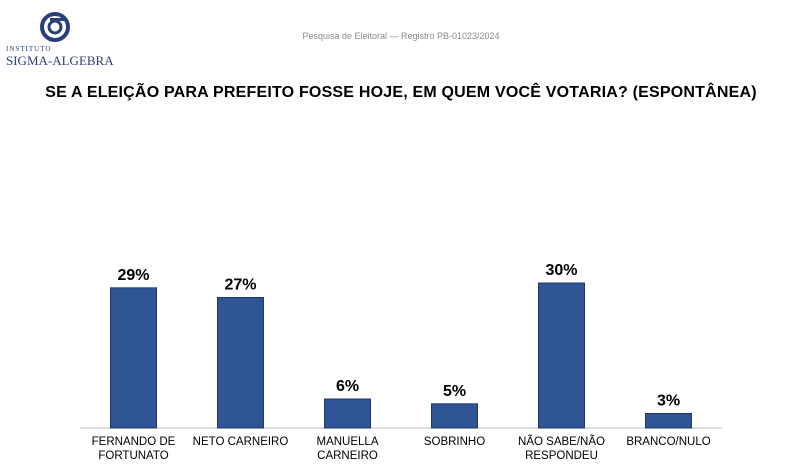  I want to click on category-label-0-0: FERNANDO DE, so click(134, 442).